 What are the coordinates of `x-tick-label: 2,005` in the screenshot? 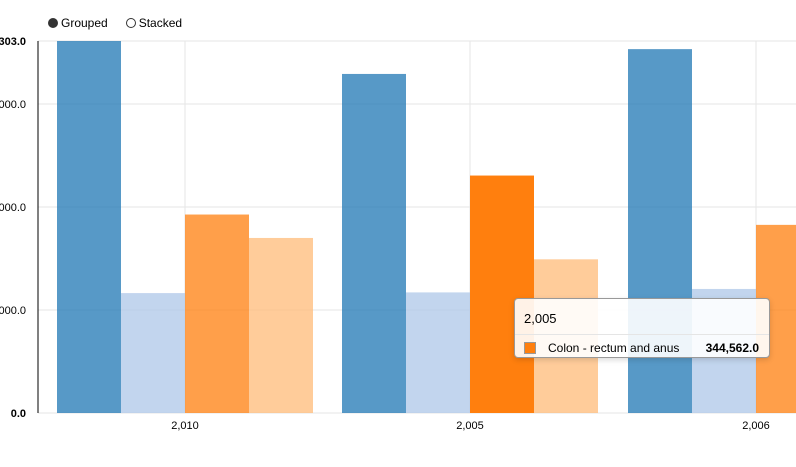 It's located at (470, 426).